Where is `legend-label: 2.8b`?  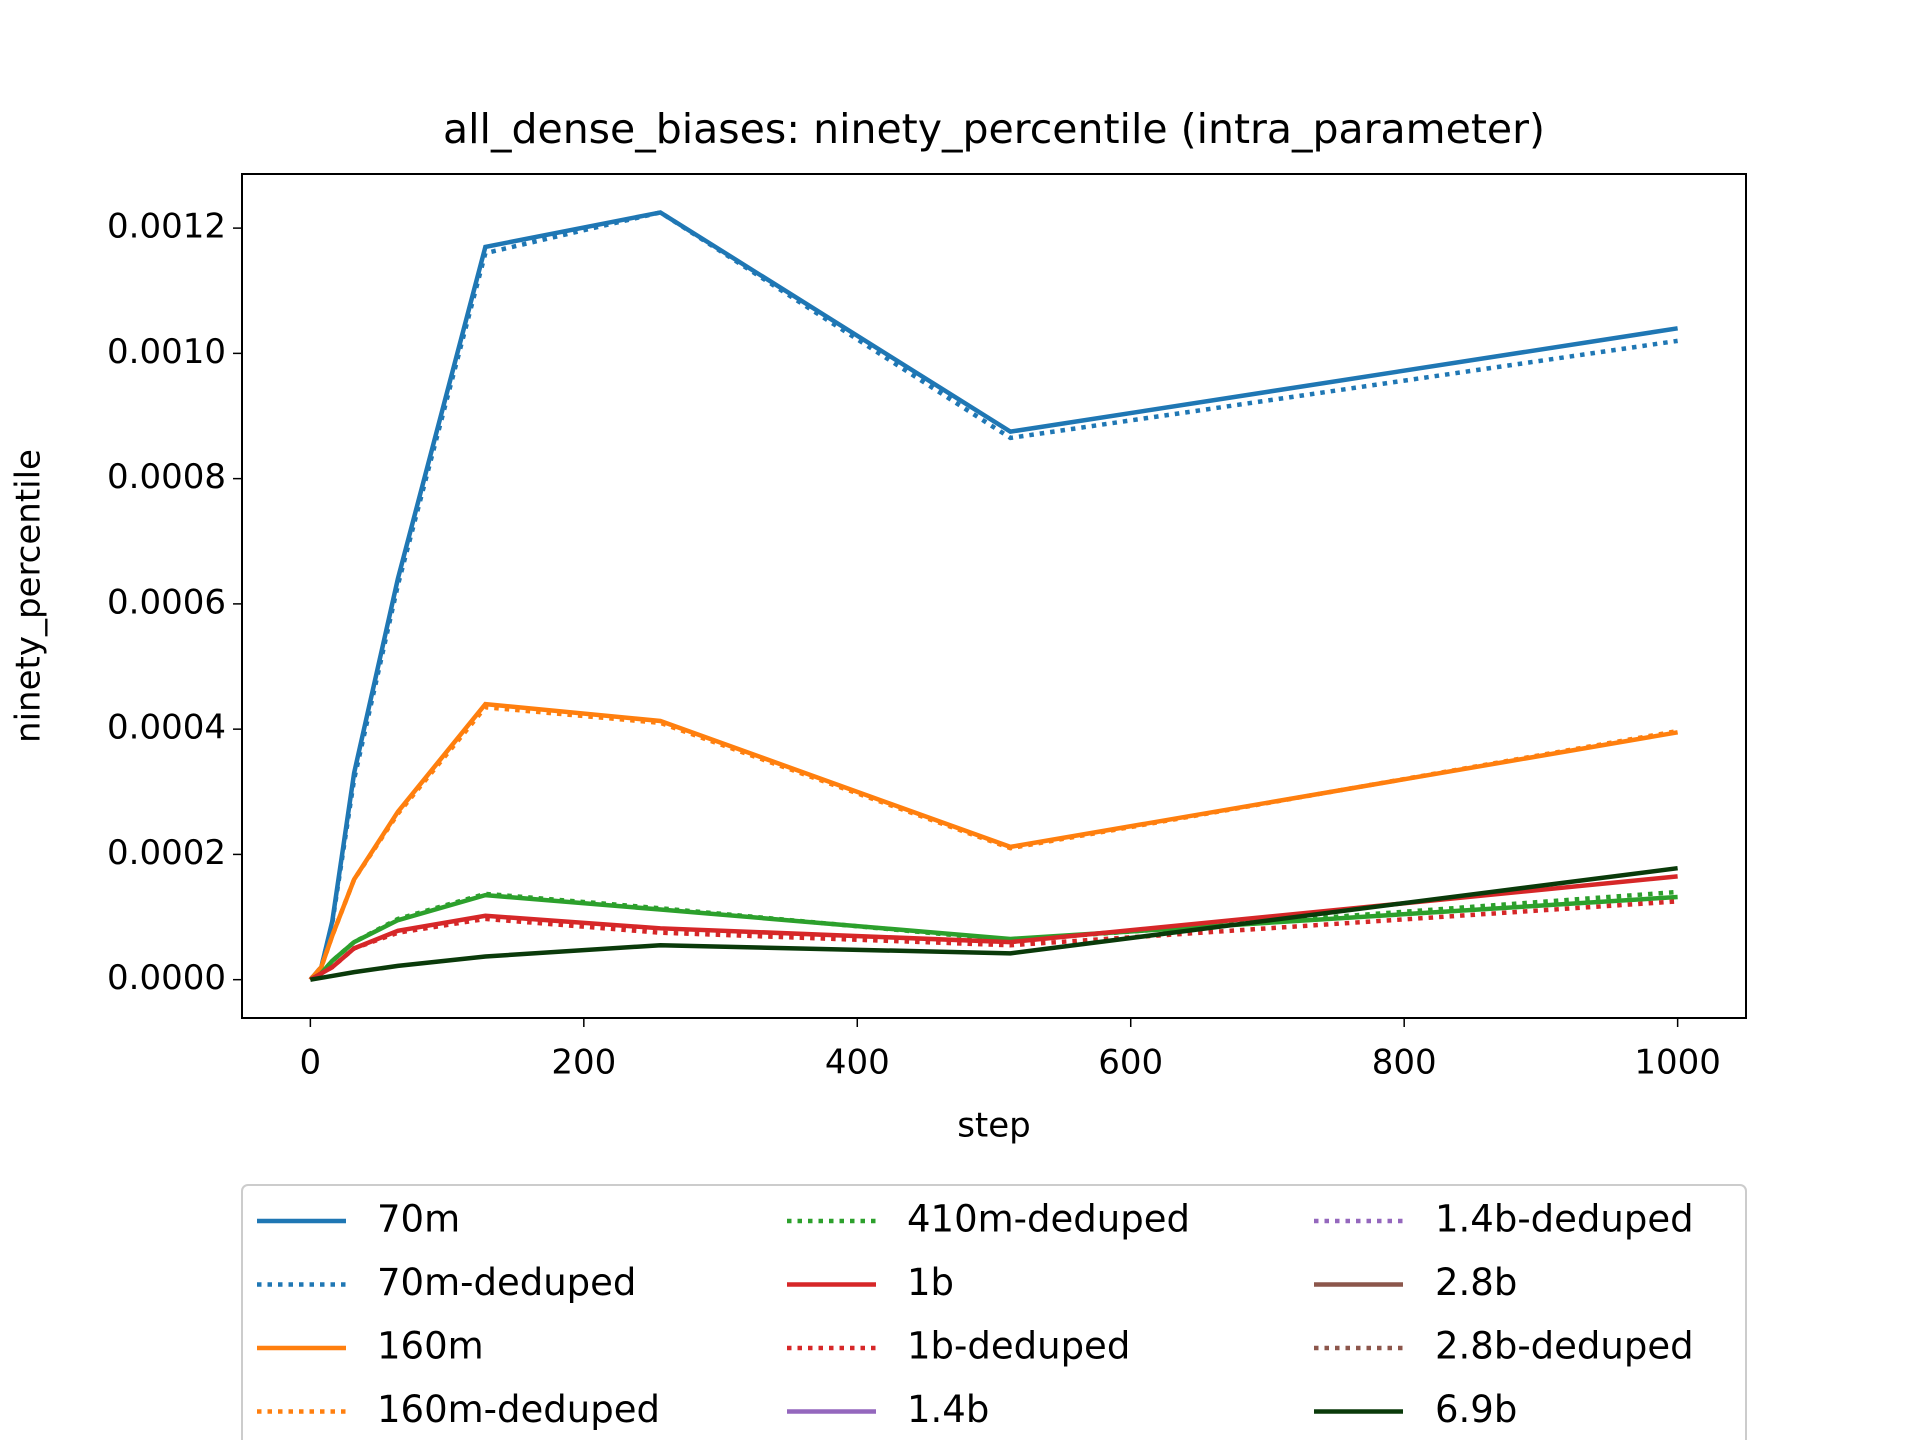 legend-label: 2.8b is located at coordinates (1476, 1282).